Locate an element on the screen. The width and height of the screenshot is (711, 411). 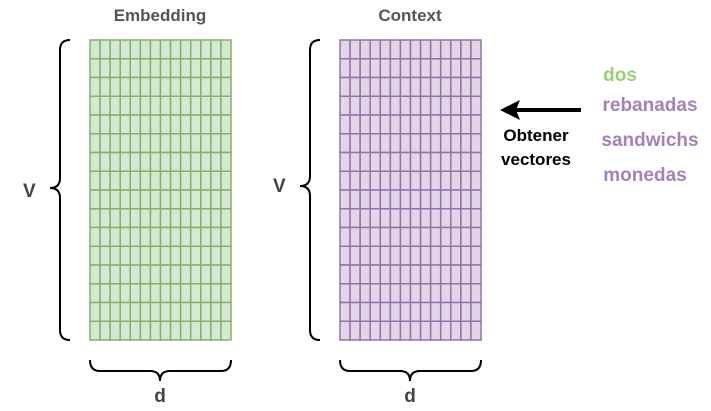
word-monedas: monedas is located at coordinates (645, 175).